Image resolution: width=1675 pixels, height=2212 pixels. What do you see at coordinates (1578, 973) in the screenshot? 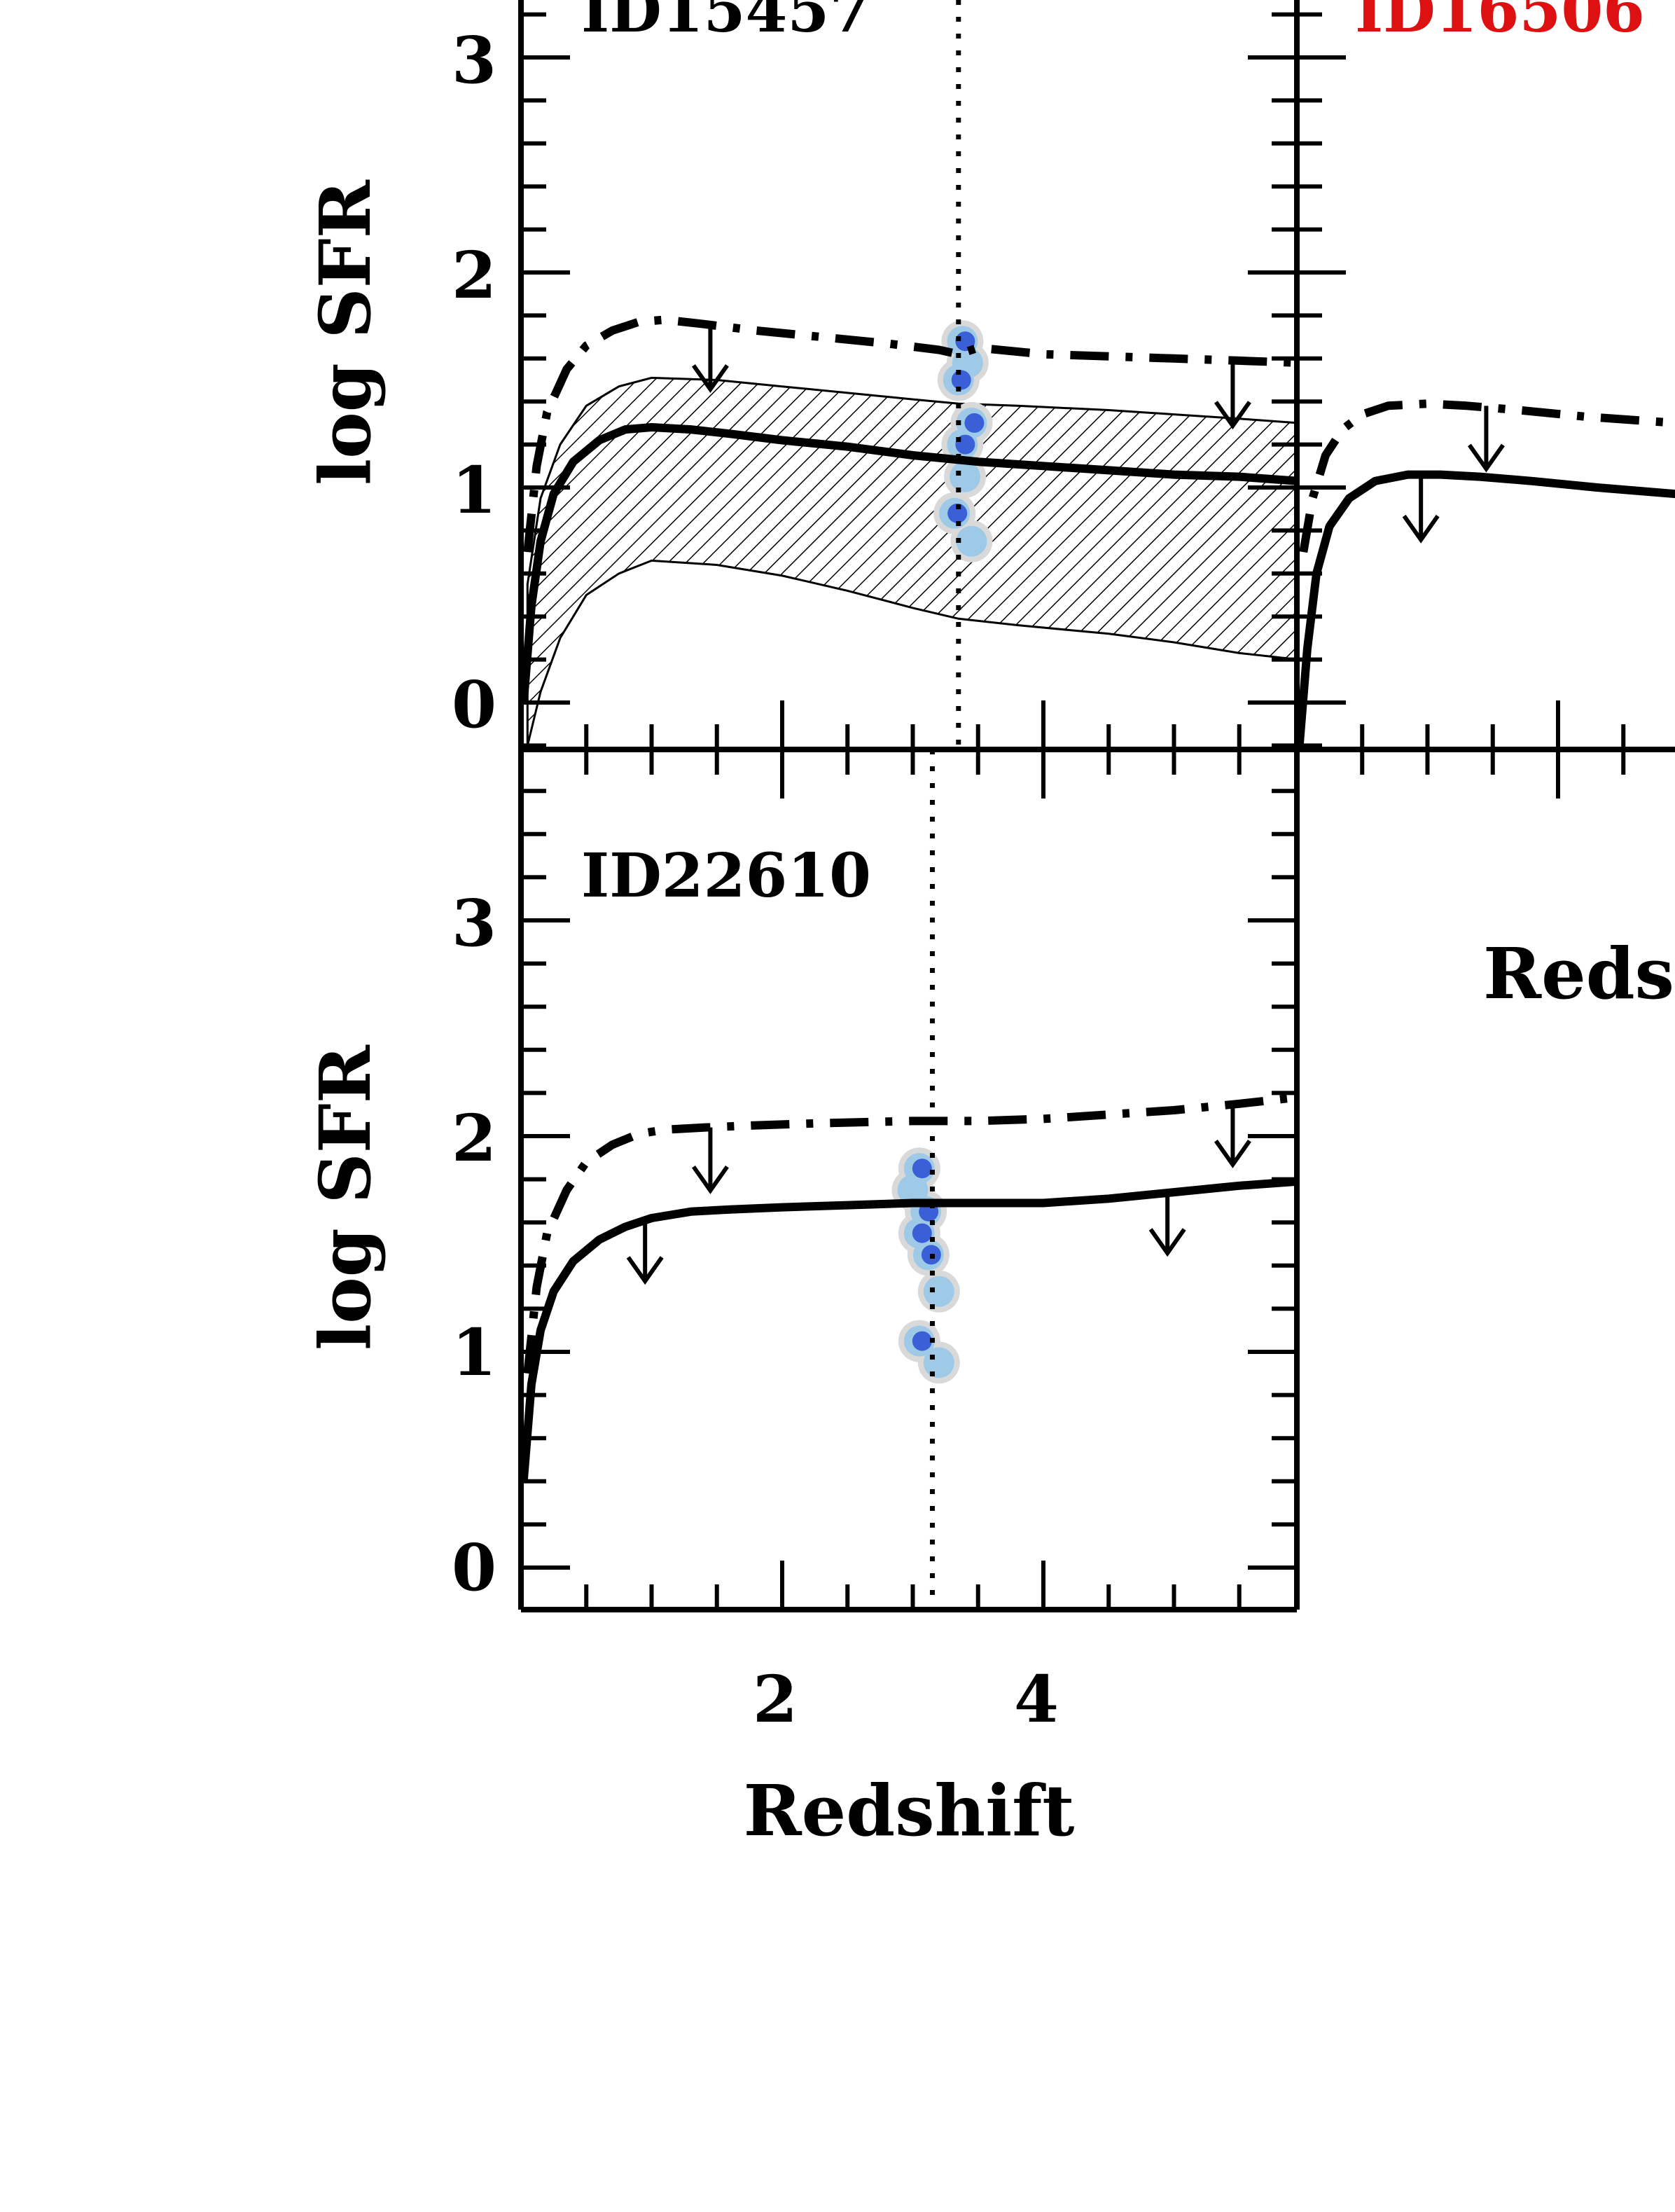
I see `bottom-right-xlabel: Reds` at bounding box center [1578, 973].